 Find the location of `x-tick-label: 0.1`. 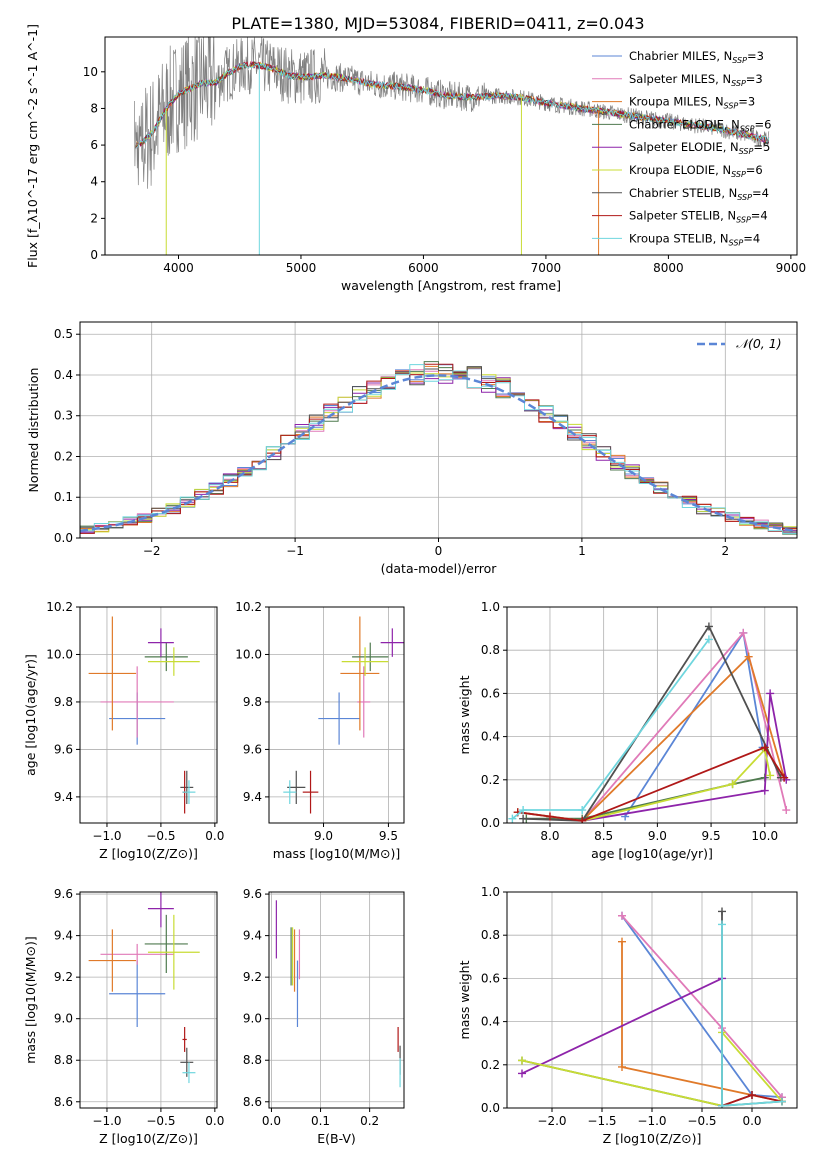

x-tick-label: 0.1 is located at coordinates (320, 1121).